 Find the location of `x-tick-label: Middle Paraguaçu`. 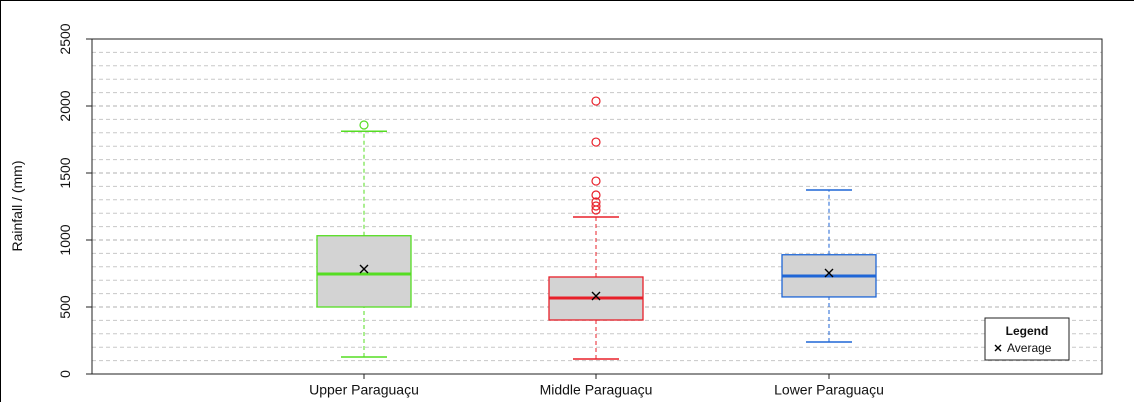

x-tick-label: Middle Paraguaçu is located at coordinates (596, 390).